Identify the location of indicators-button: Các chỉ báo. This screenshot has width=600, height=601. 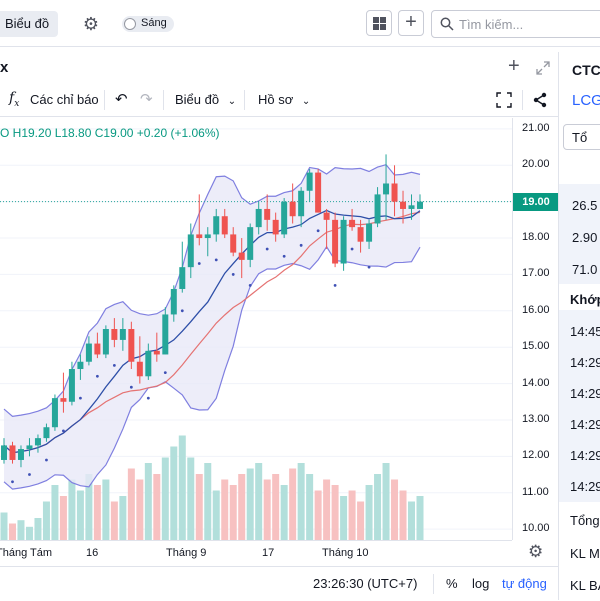
(64, 99).